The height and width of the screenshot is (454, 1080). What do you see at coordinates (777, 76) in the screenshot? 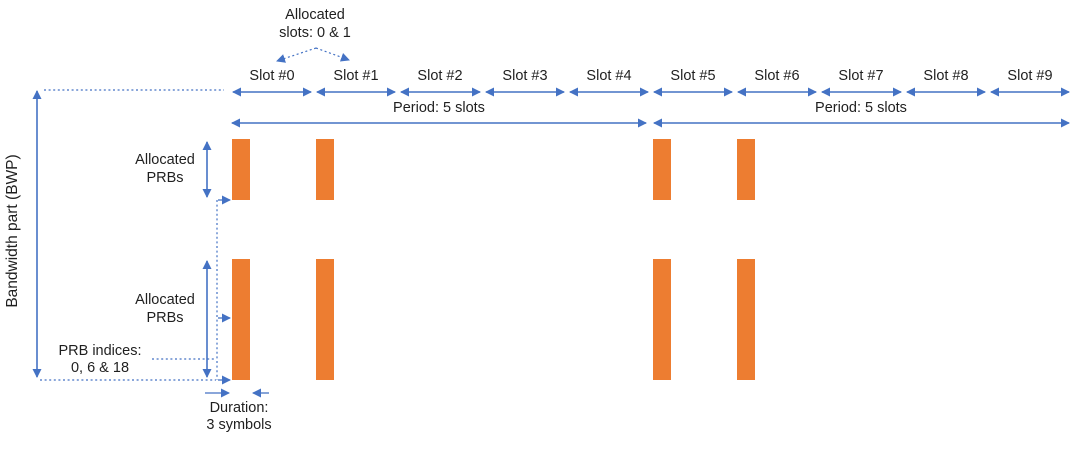
I see `slot-label-6: Slot #6` at bounding box center [777, 76].